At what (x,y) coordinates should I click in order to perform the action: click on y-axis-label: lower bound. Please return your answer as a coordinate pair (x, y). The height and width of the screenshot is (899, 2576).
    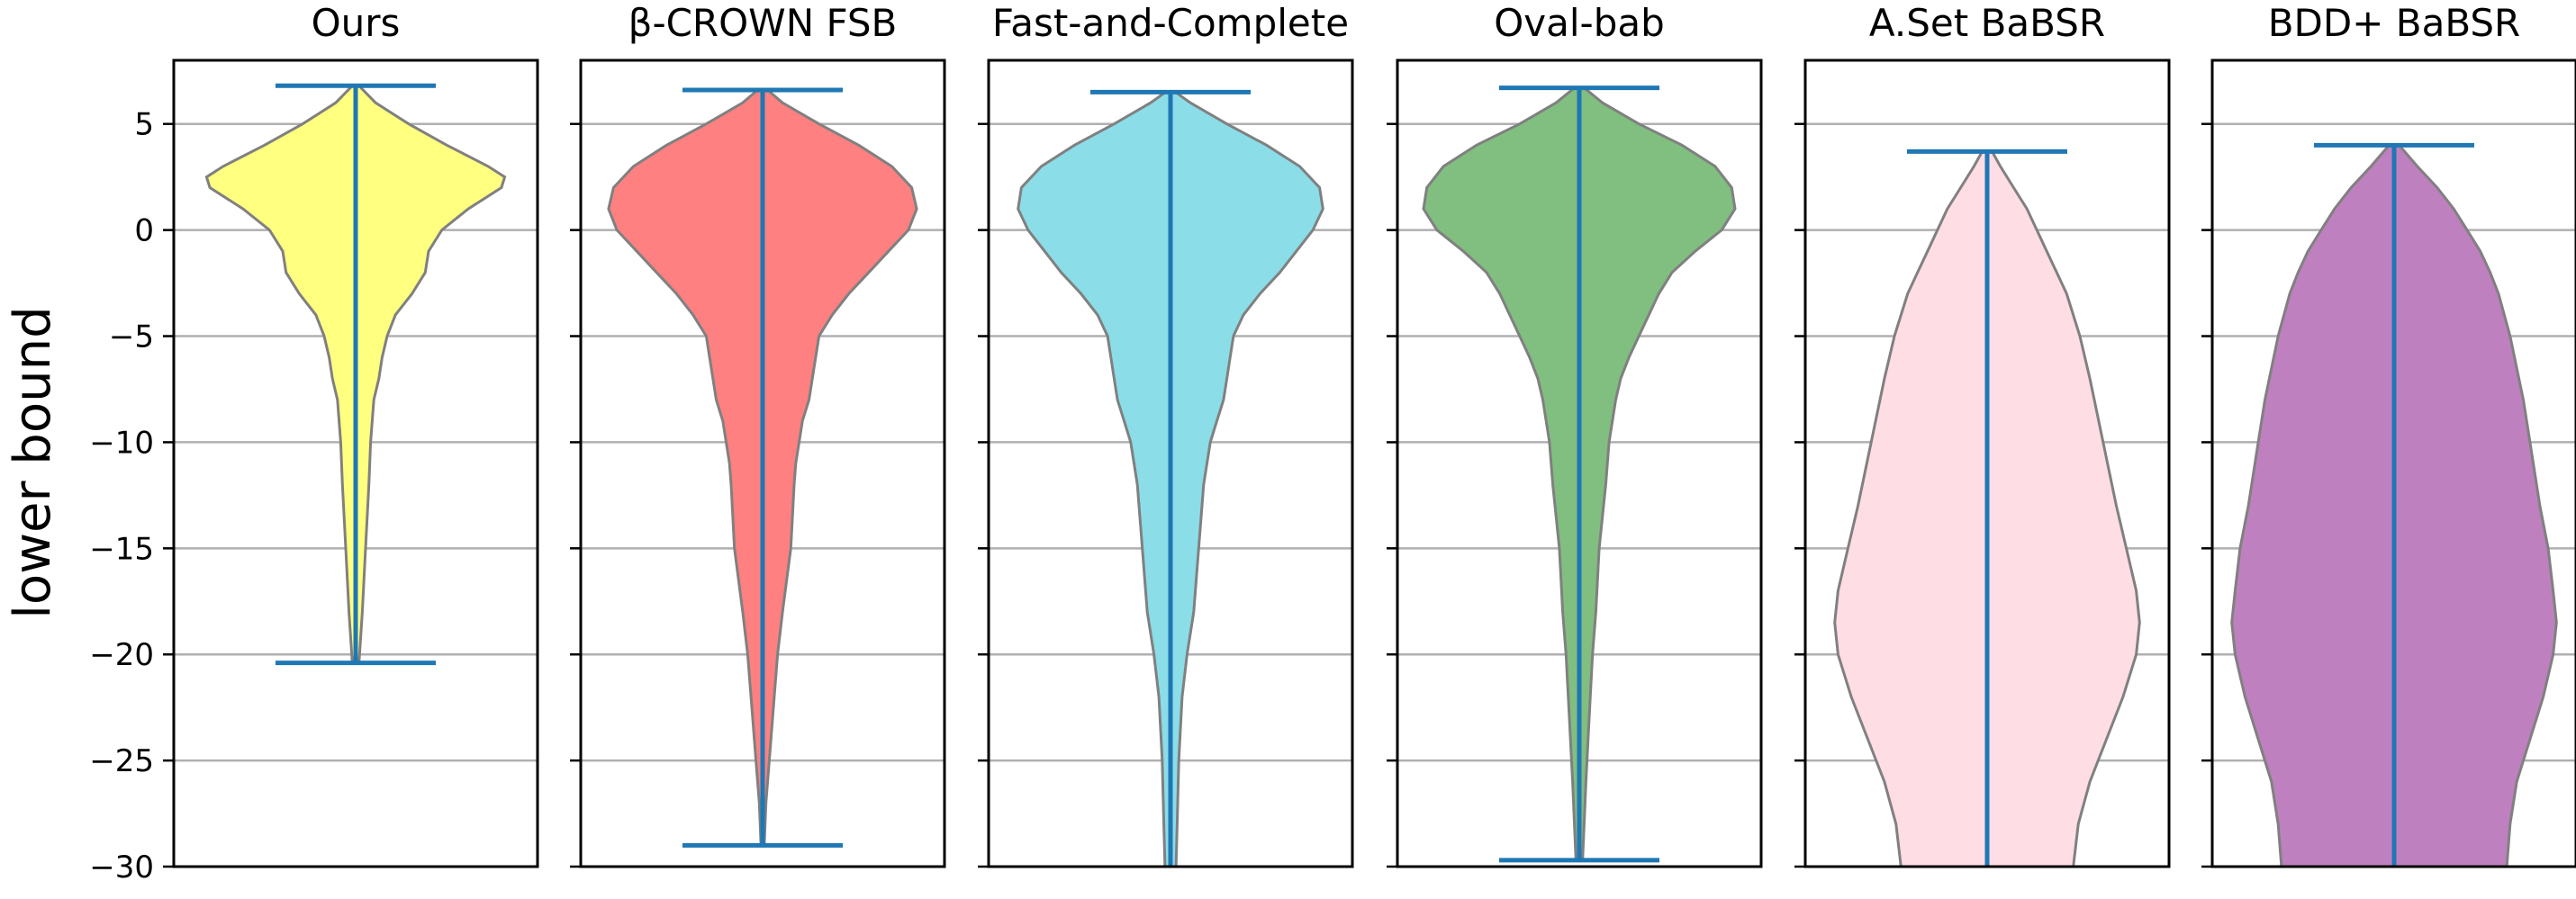
    Looking at the image, I should click on (33, 462).